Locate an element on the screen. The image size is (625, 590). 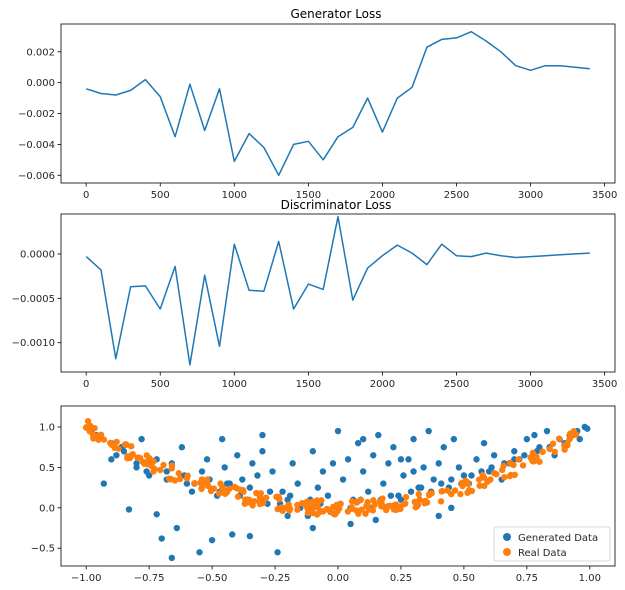
x-tick-label: 0.50 is located at coordinates (464, 578).